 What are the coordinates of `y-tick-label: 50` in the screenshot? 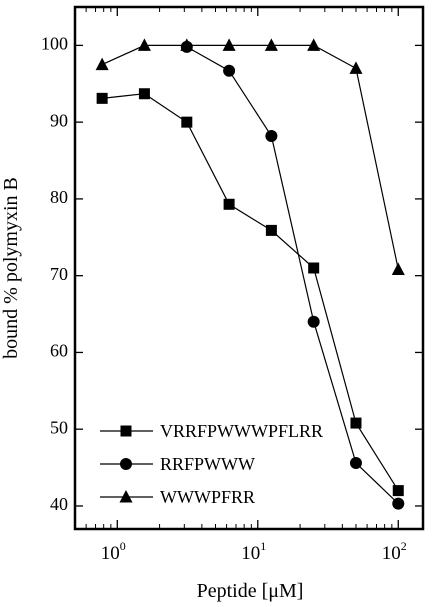 It's located at (59, 427).